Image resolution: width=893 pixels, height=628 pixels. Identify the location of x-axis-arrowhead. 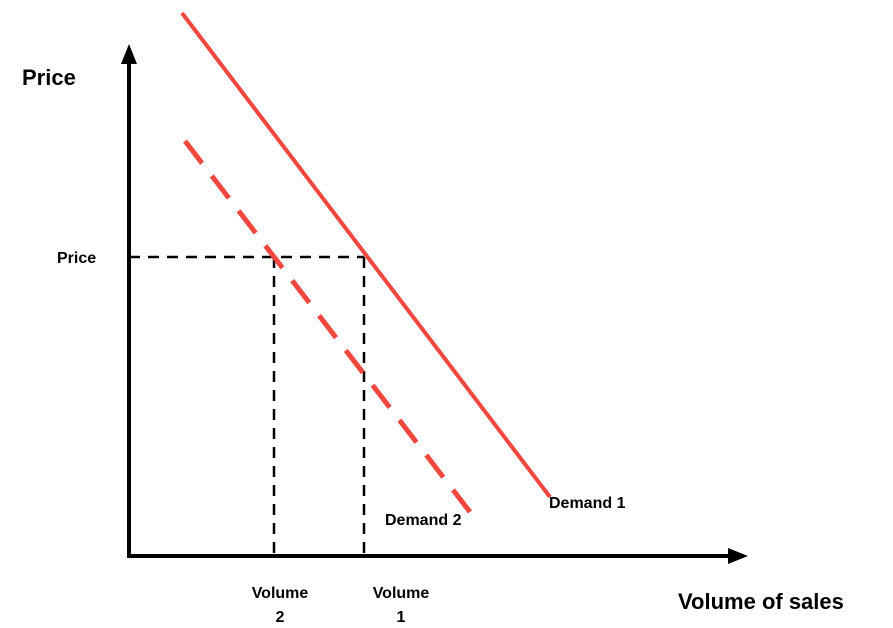
(738, 556).